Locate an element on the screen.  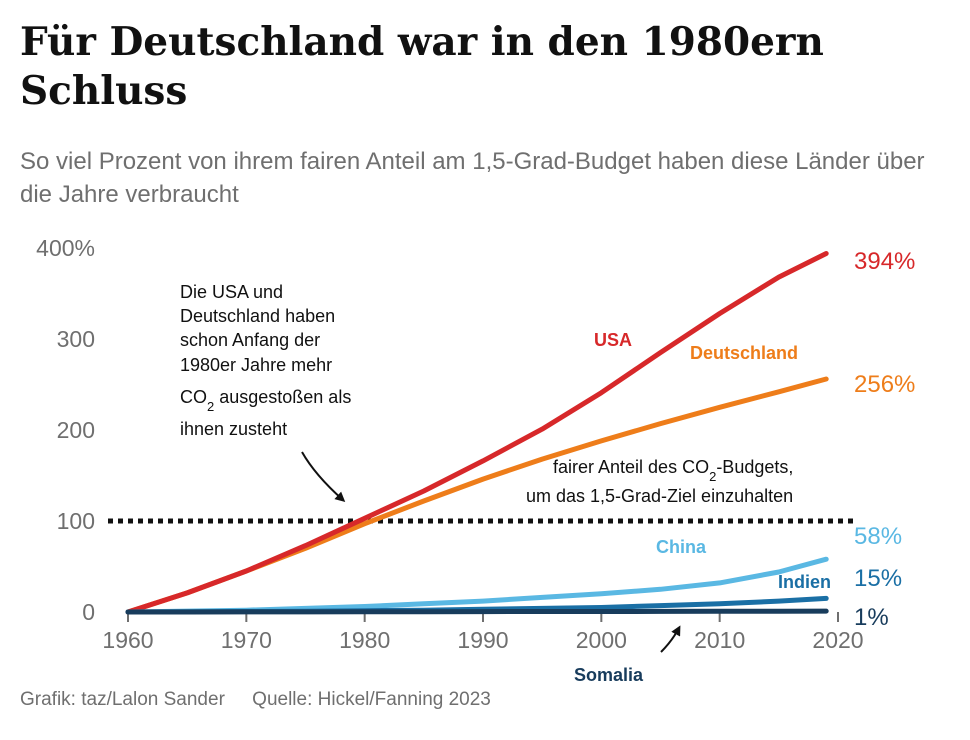
annotation-line: Die USA und is located at coordinates (231, 292).